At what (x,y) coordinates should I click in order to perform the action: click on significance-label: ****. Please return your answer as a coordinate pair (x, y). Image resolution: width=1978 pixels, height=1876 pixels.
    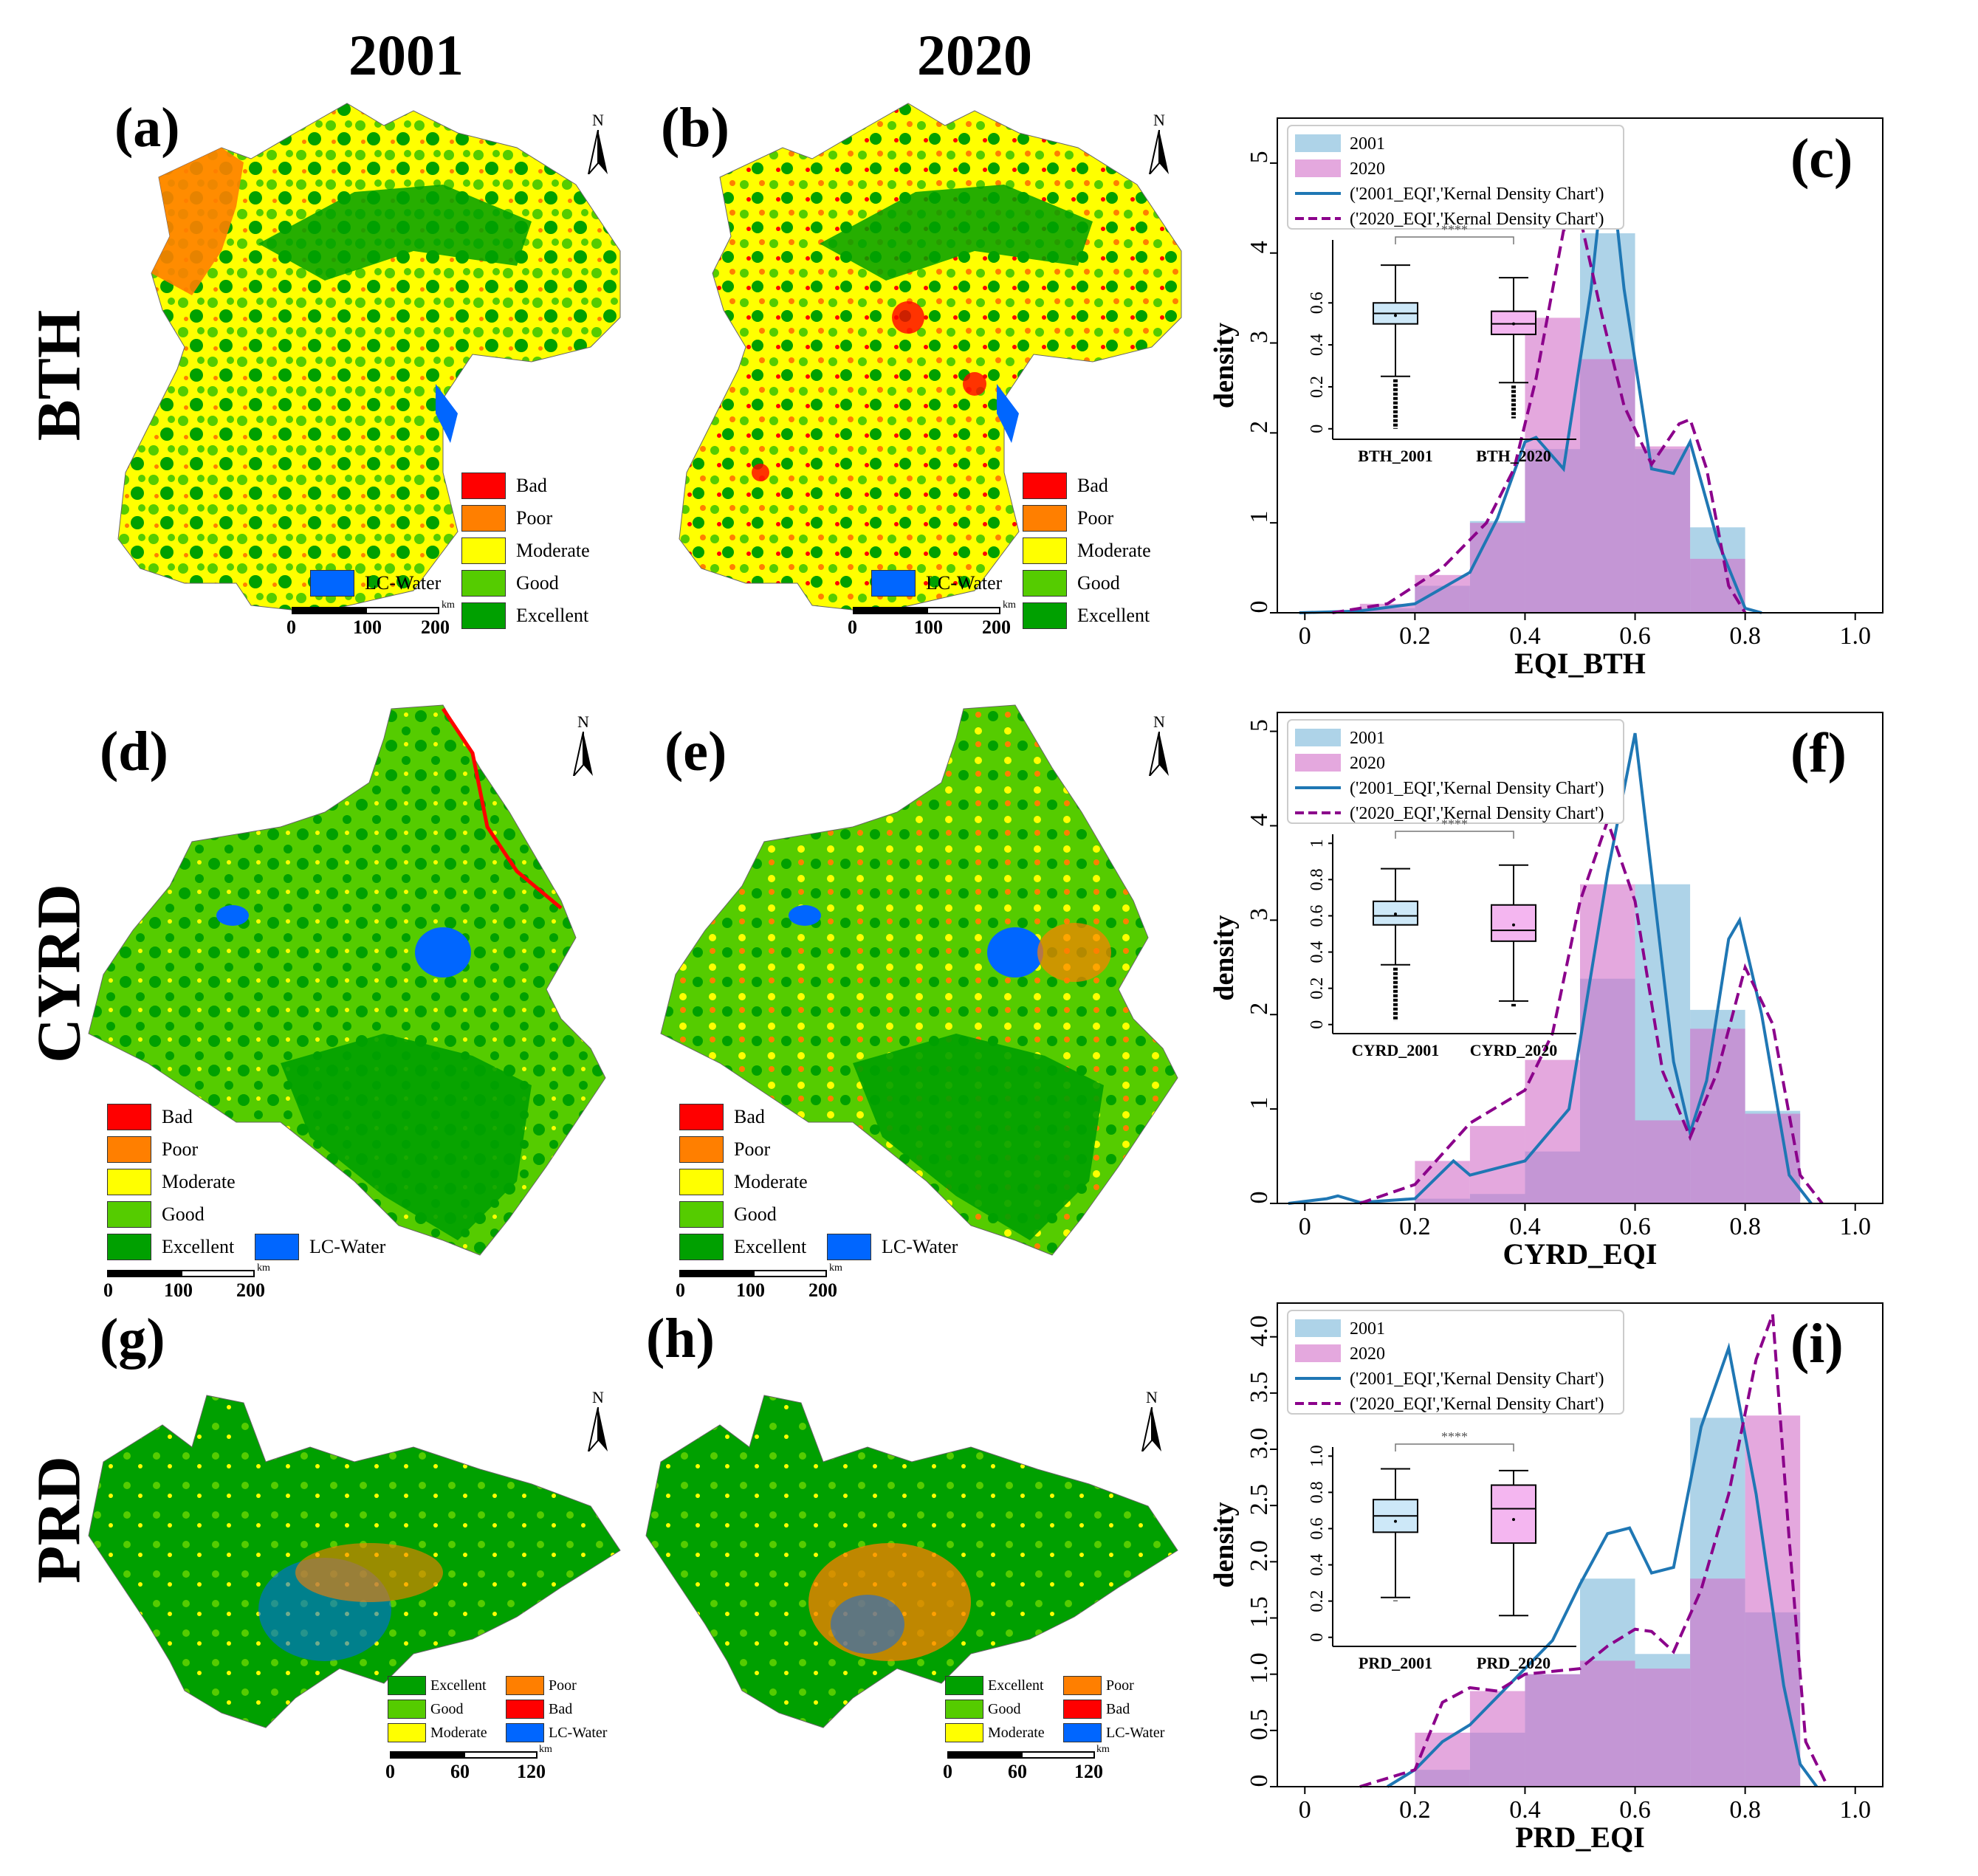
    Looking at the image, I should click on (1454, 1436).